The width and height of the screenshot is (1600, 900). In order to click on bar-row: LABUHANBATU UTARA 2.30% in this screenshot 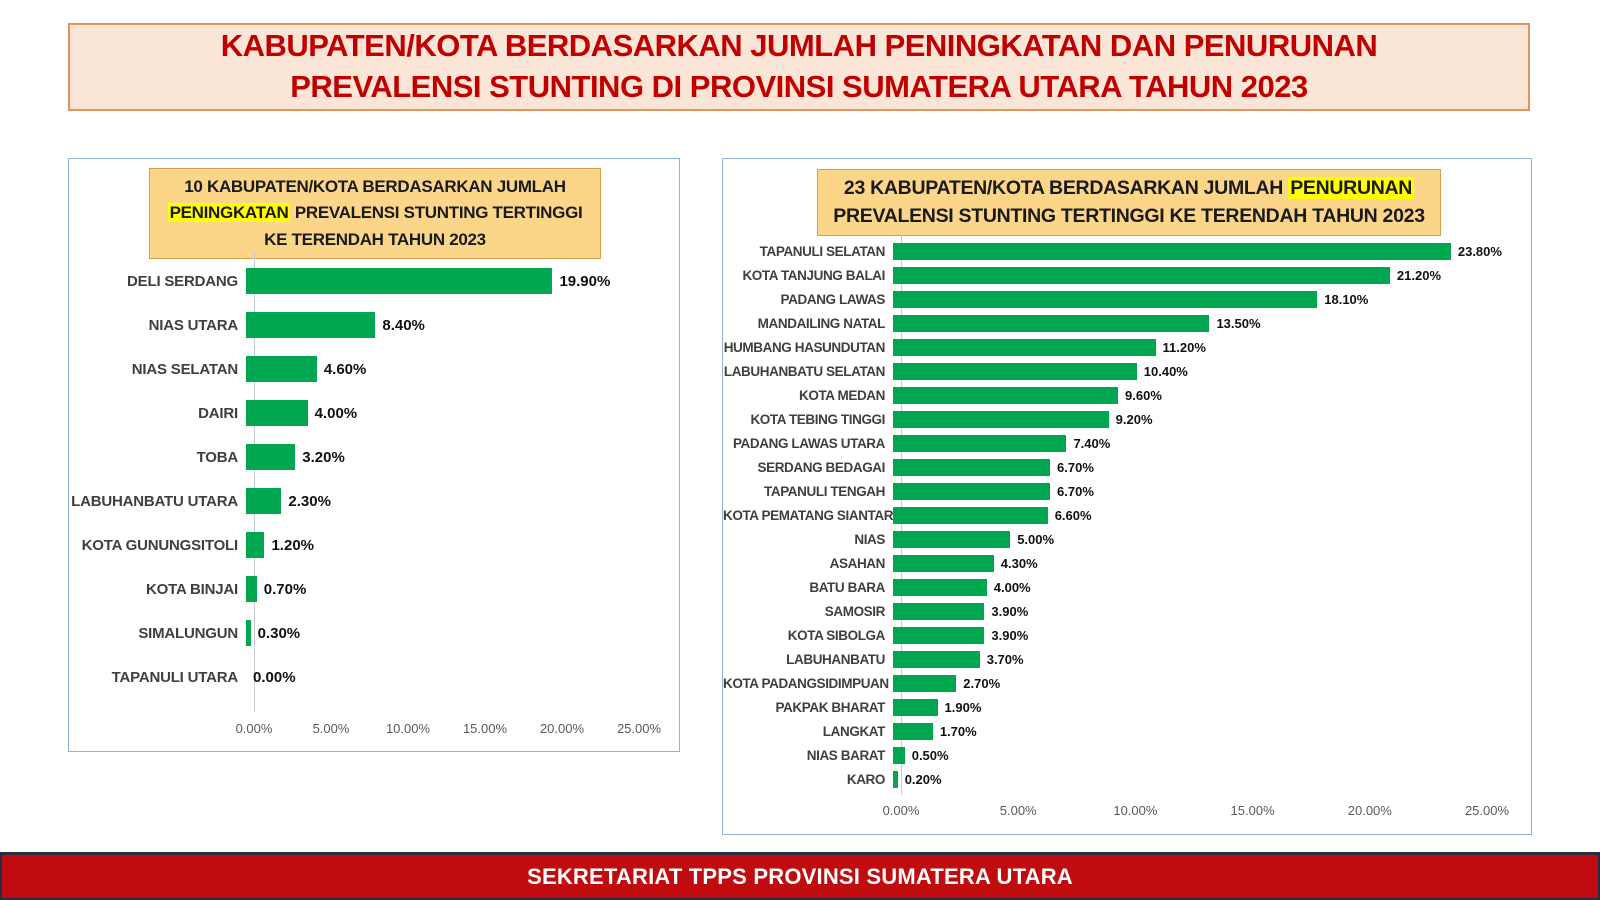, I will do `click(374, 501)`.